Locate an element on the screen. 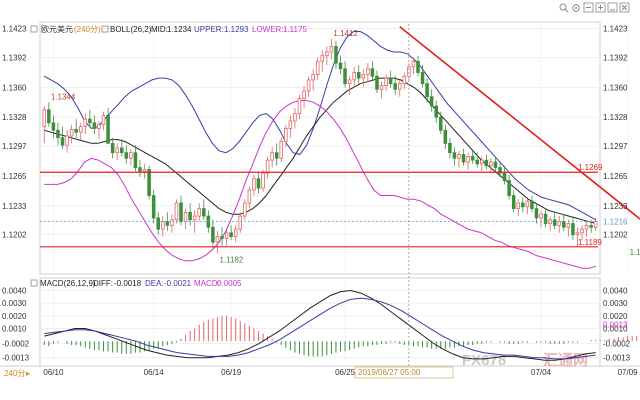 Image resolution: width=640 pixels, height=400 pixels. x-tick-label: 07/09 is located at coordinates (628, 372).